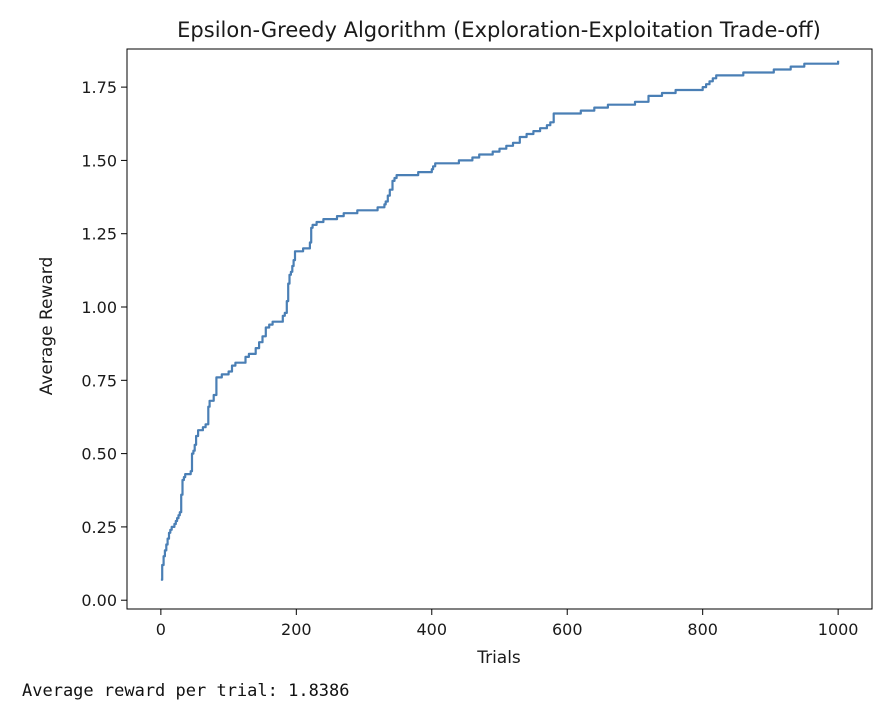 The width and height of the screenshot is (894, 712). I want to click on y-tick-label: 1.25, so click(99, 234).